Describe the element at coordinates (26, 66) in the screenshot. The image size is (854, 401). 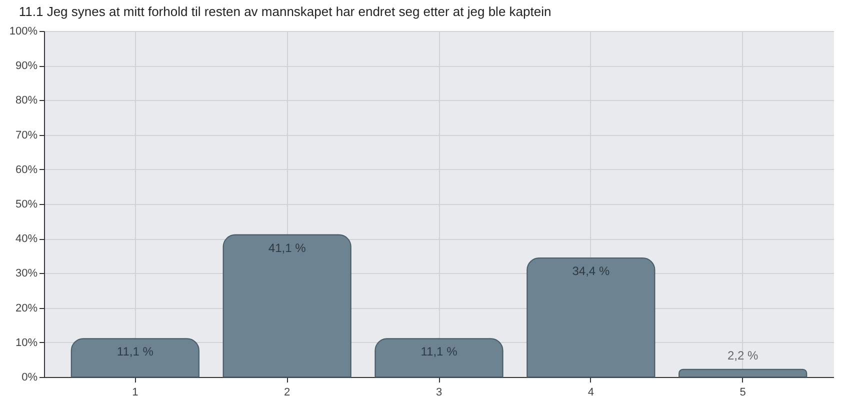
I see `y-tick-label: 90%` at that location.